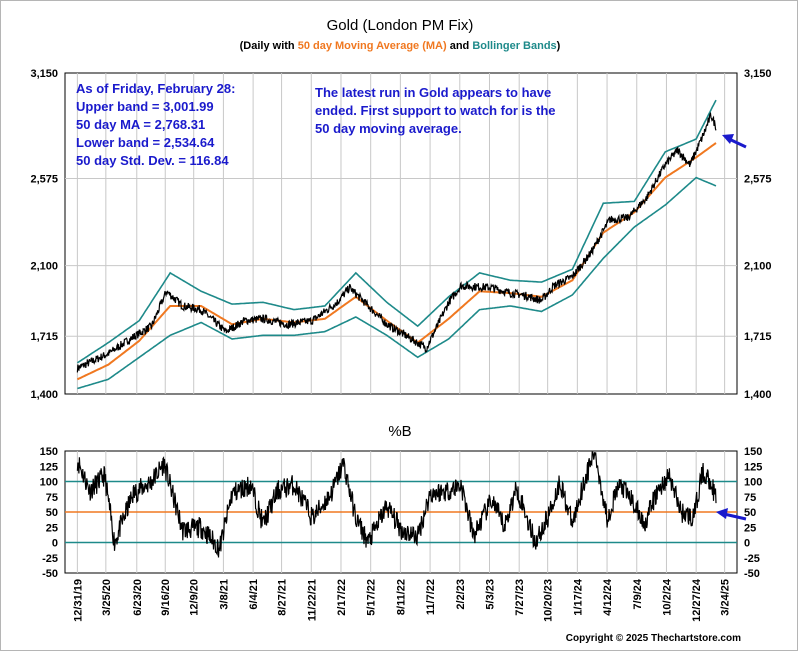  I want to click on stats-line-1: As of Friday, February 28:, so click(155, 88).